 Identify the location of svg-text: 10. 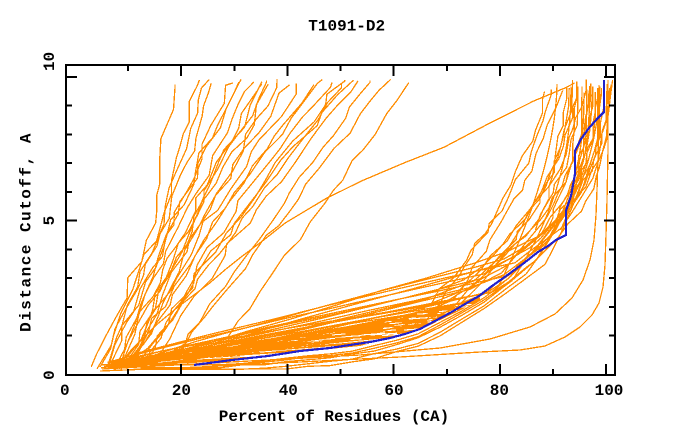
(50, 61).